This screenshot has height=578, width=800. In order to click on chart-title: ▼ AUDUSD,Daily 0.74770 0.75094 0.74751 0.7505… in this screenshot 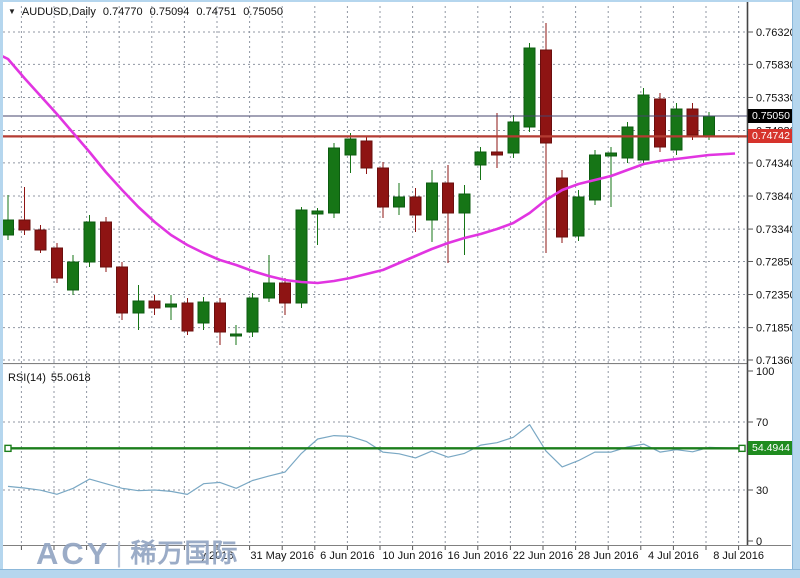, I will do `click(145, 12)`.